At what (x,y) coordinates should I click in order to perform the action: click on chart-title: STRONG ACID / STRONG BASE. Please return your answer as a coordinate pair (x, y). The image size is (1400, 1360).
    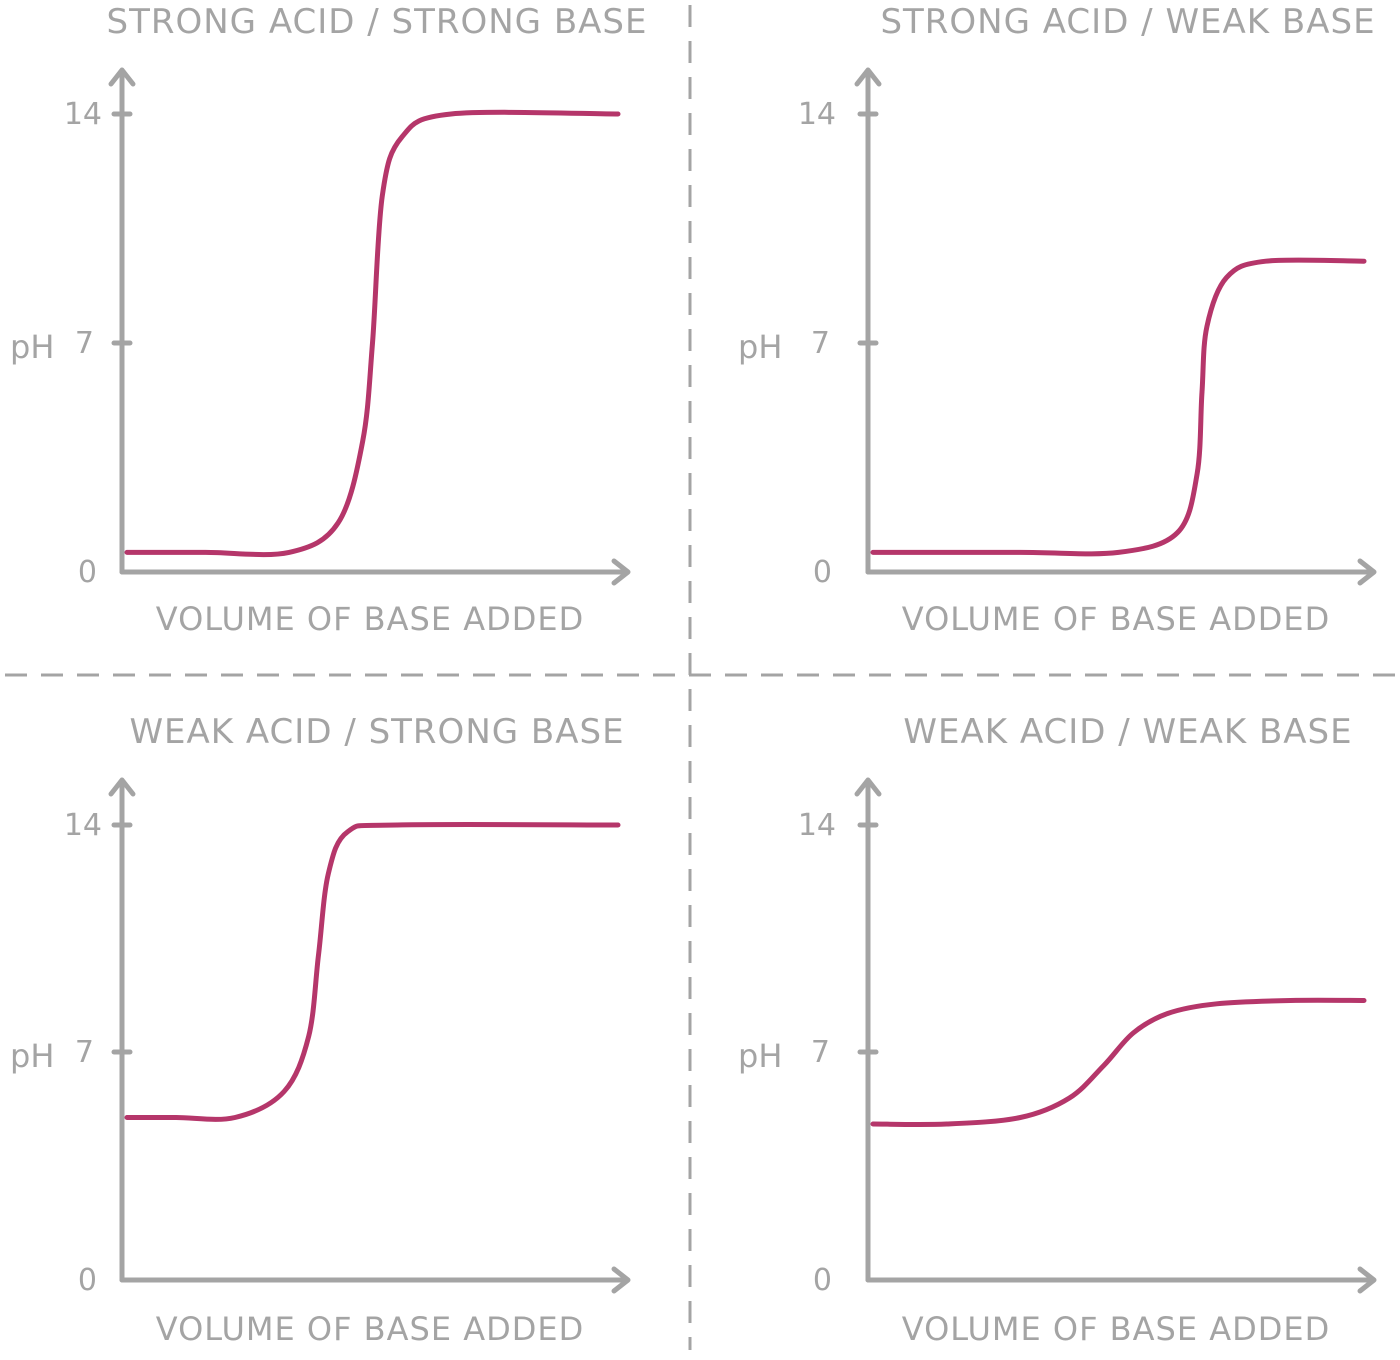
    Looking at the image, I should click on (377, 22).